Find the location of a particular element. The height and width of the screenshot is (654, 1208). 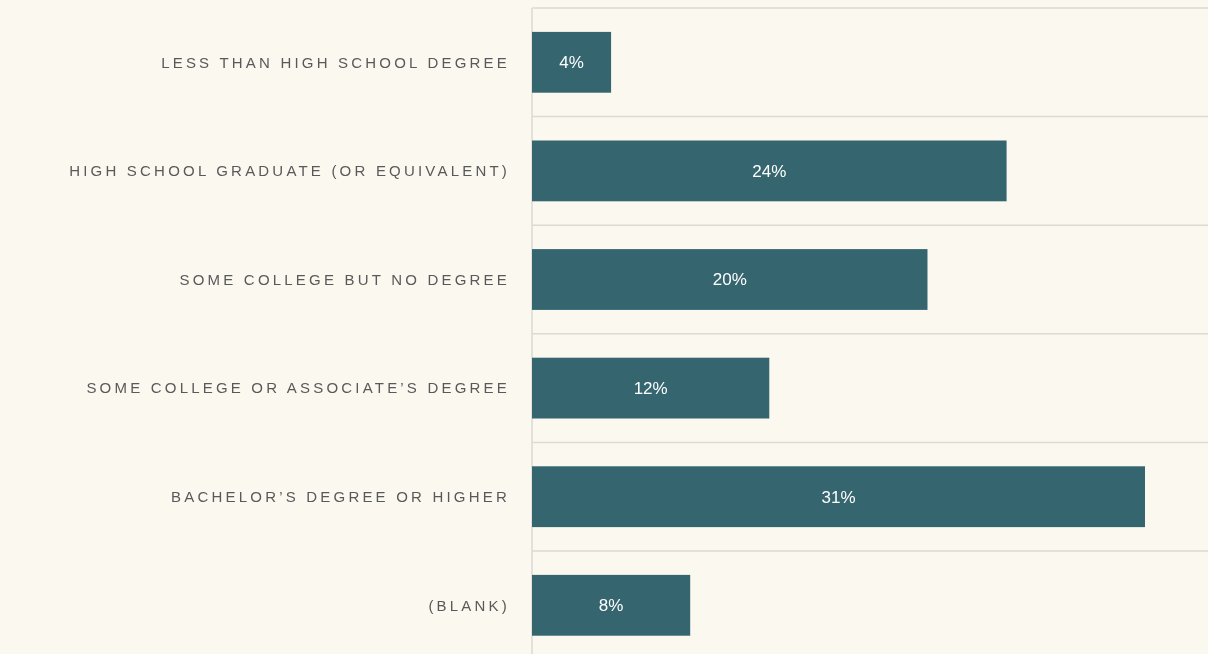

y-tick-label: BACHELOR’S DEGREE OR HIGHER is located at coordinates (340, 496).